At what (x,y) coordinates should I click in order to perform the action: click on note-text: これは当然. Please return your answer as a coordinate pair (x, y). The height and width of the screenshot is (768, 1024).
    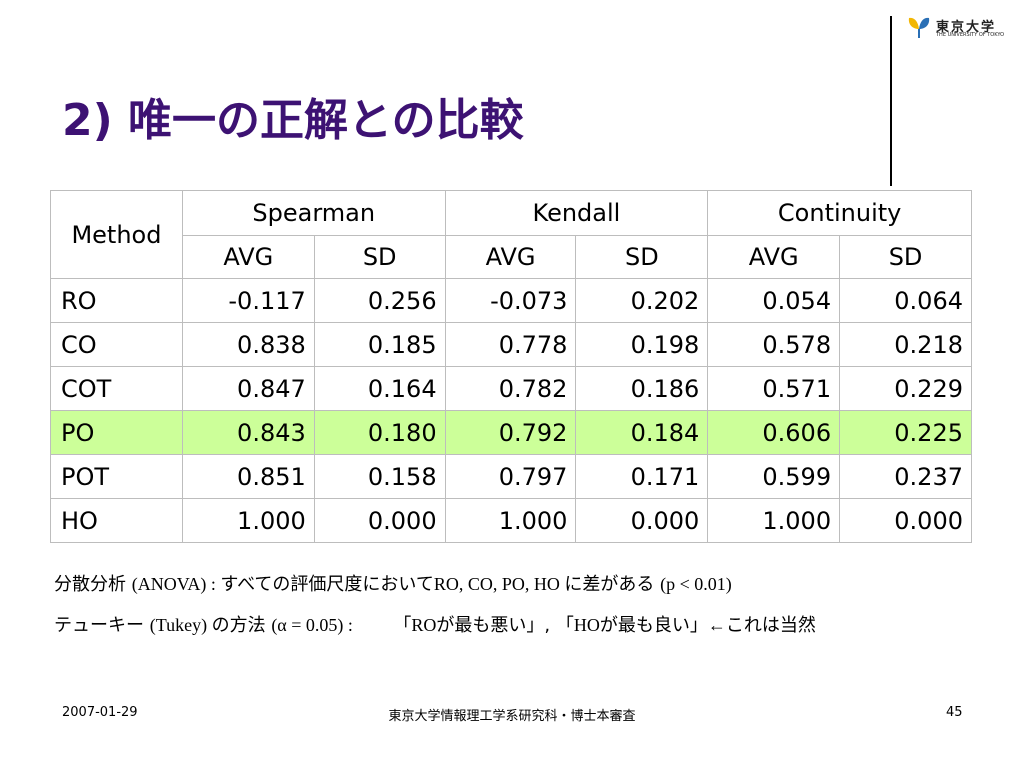
    Looking at the image, I should click on (770, 625).